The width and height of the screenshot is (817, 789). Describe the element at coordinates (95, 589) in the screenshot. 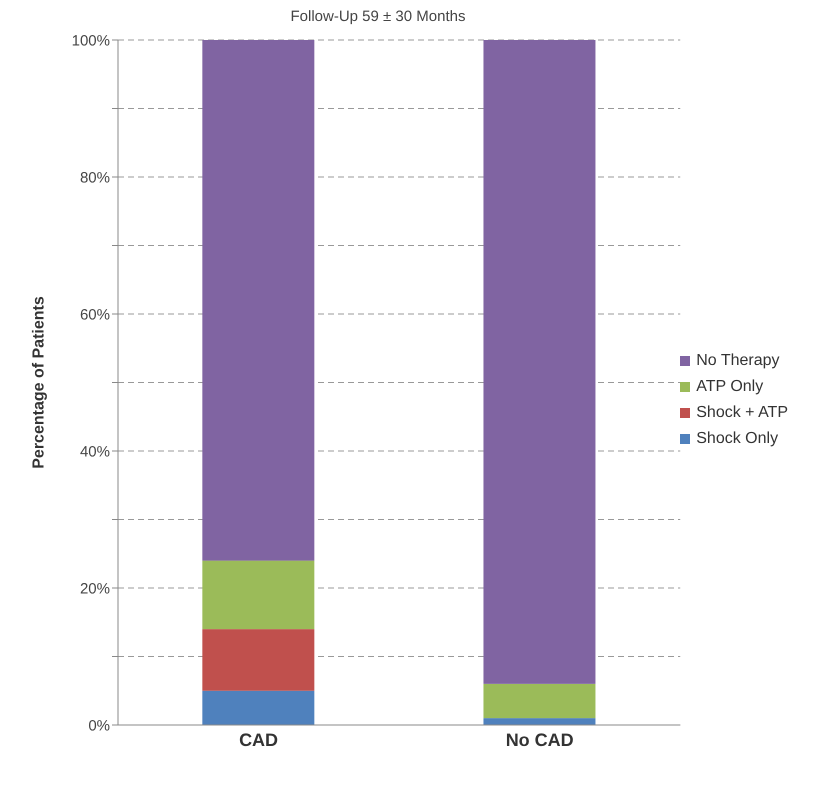

I see `y-tick-label: 20%` at that location.